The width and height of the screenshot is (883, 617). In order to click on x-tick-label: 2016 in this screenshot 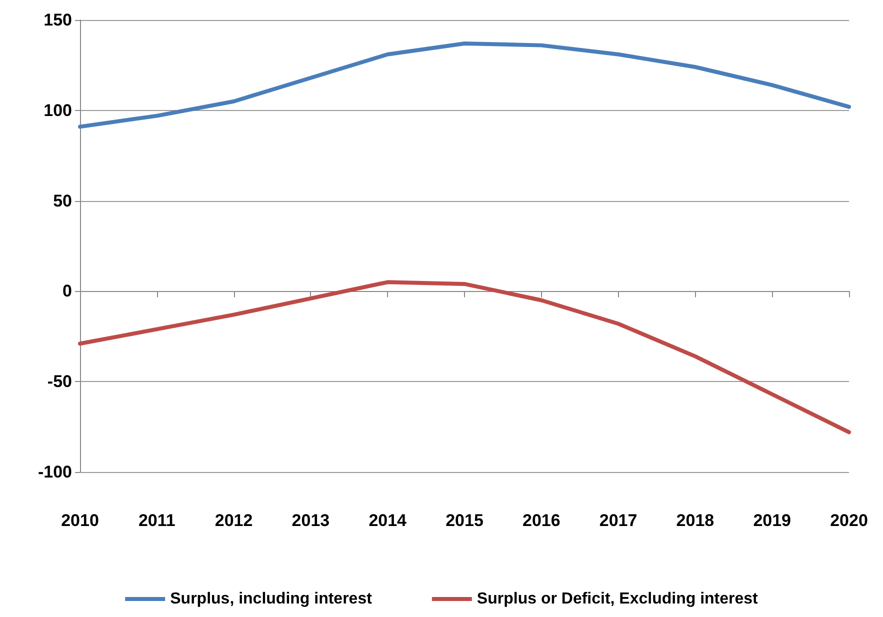, I will do `click(541, 520)`.